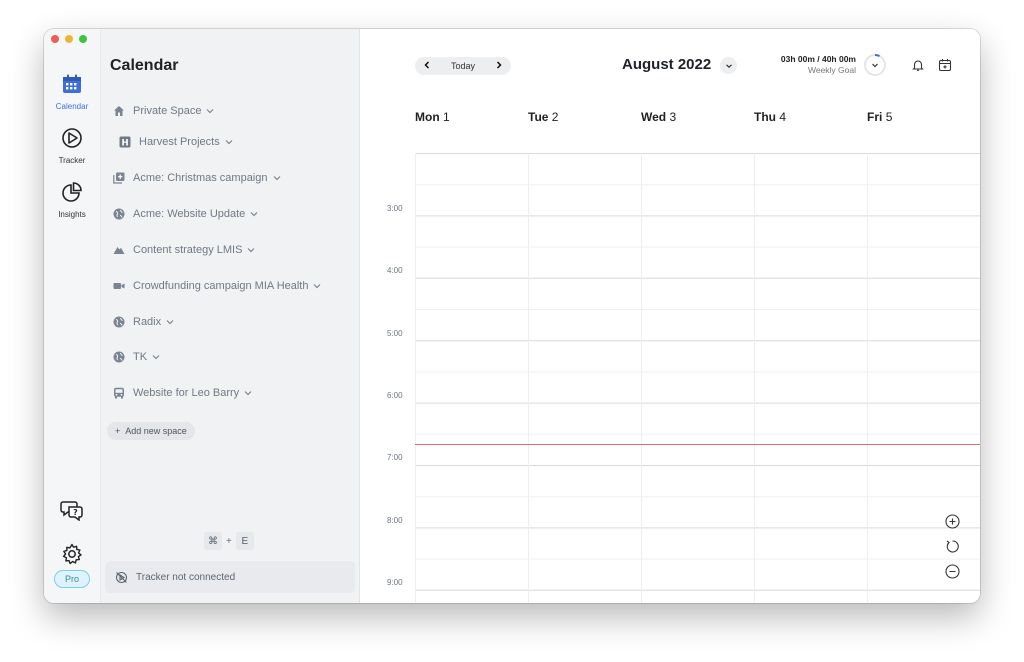 This screenshot has height=662, width=1024. What do you see at coordinates (213, 541) in the screenshot?
I see `command-key: ⌘` at bounding box center [213, 541].